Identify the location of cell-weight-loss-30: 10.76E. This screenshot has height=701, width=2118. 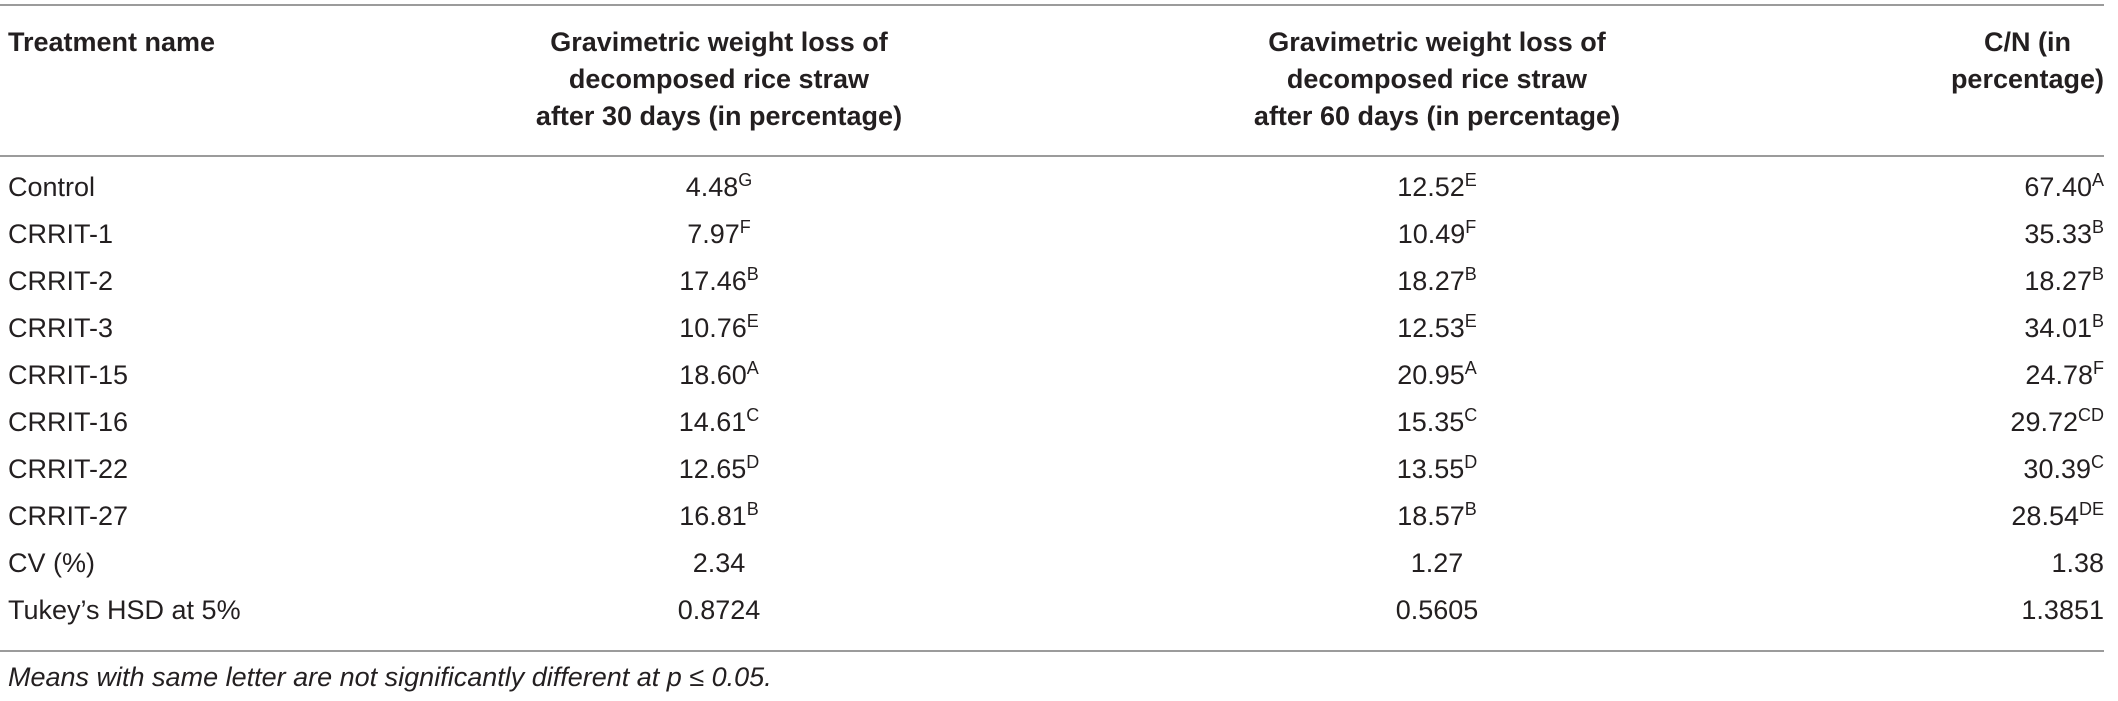
(719, 327).